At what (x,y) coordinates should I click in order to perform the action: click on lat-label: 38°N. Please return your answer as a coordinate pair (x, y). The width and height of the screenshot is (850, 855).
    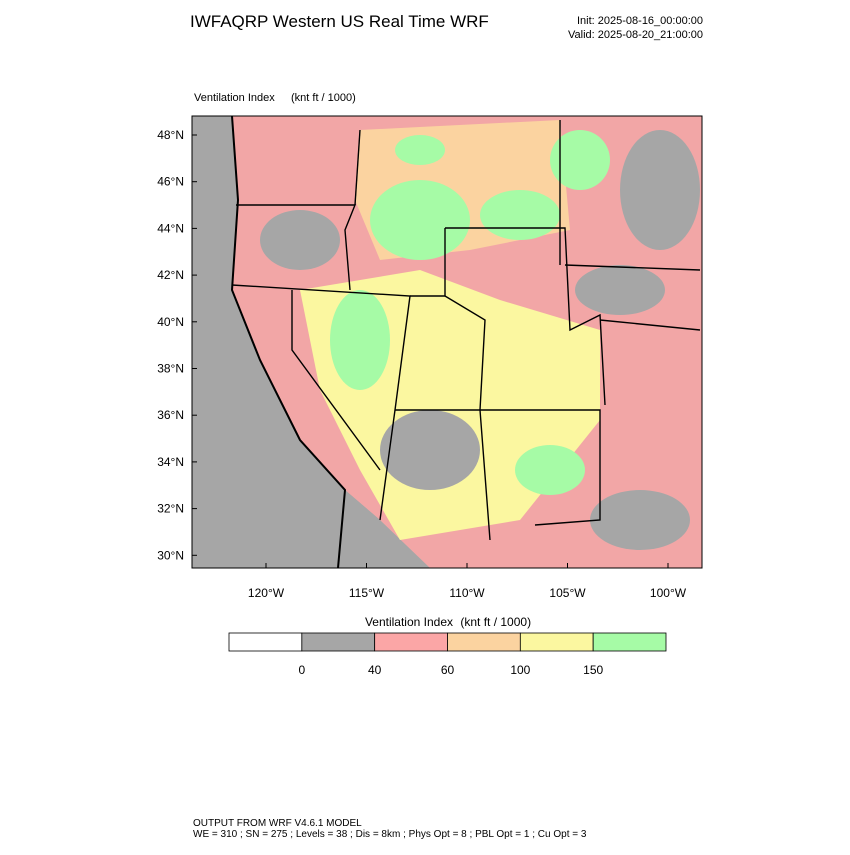
    Looking at the image, I should click on (170, 369).